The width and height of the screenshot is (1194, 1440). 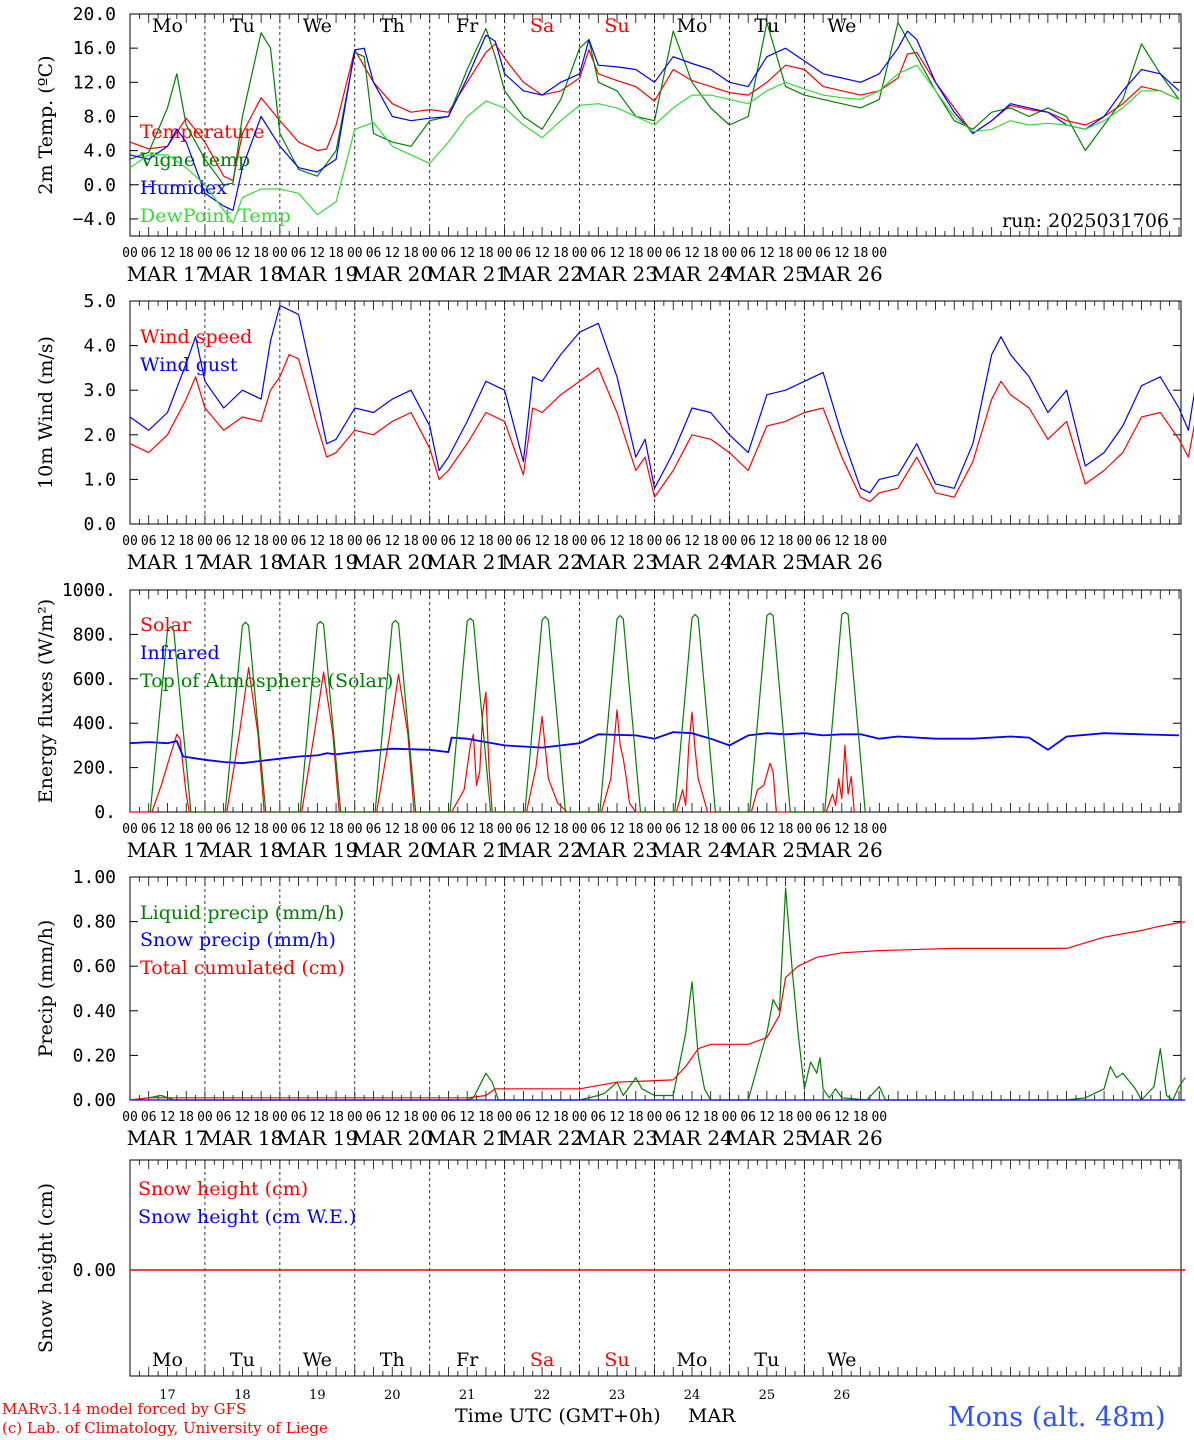 What do you see at coordinates (661, 399) in the screenshot?
I see `series-line-wind-gust` at bounding box center [661, 399].